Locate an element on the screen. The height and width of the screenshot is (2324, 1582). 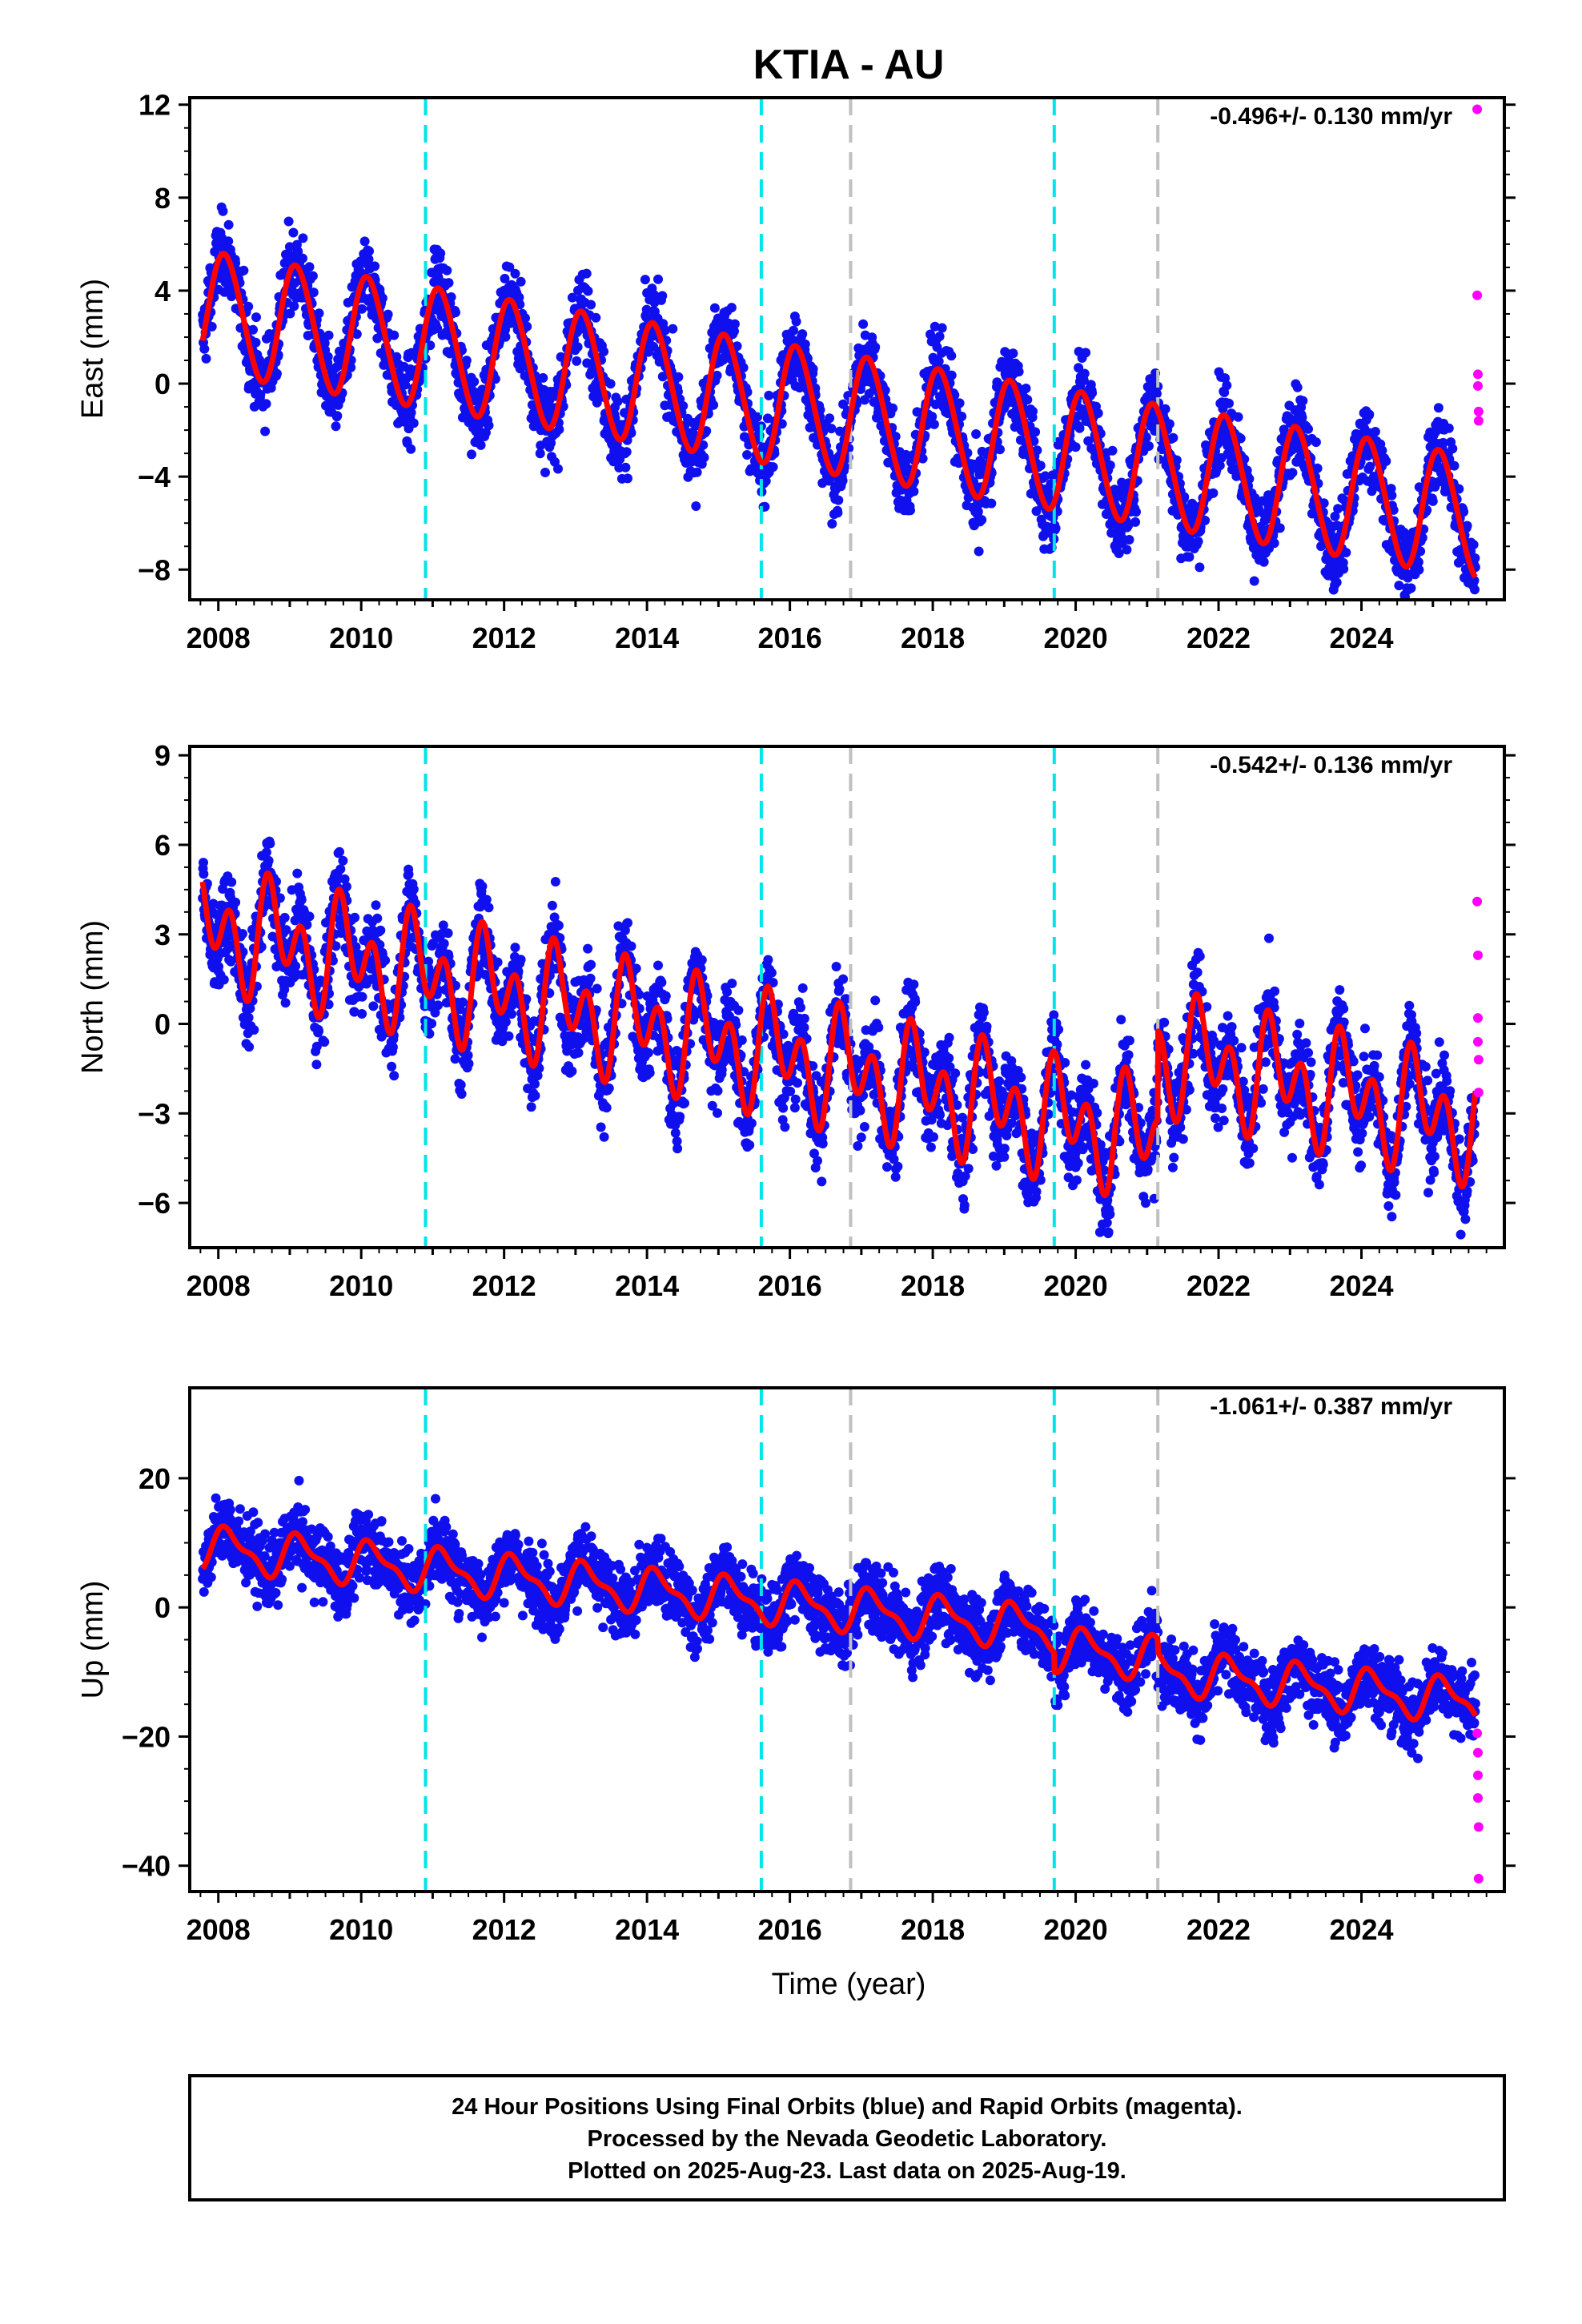
x-tick-label: 2014 is located at coordinates (647, 637).